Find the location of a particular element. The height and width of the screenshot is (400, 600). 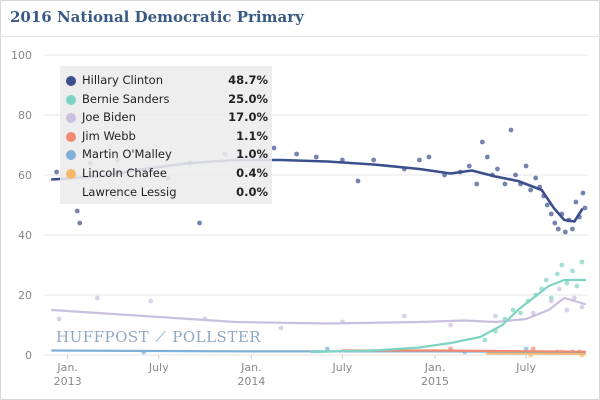

trend-line is located at coordinates (319, 310).